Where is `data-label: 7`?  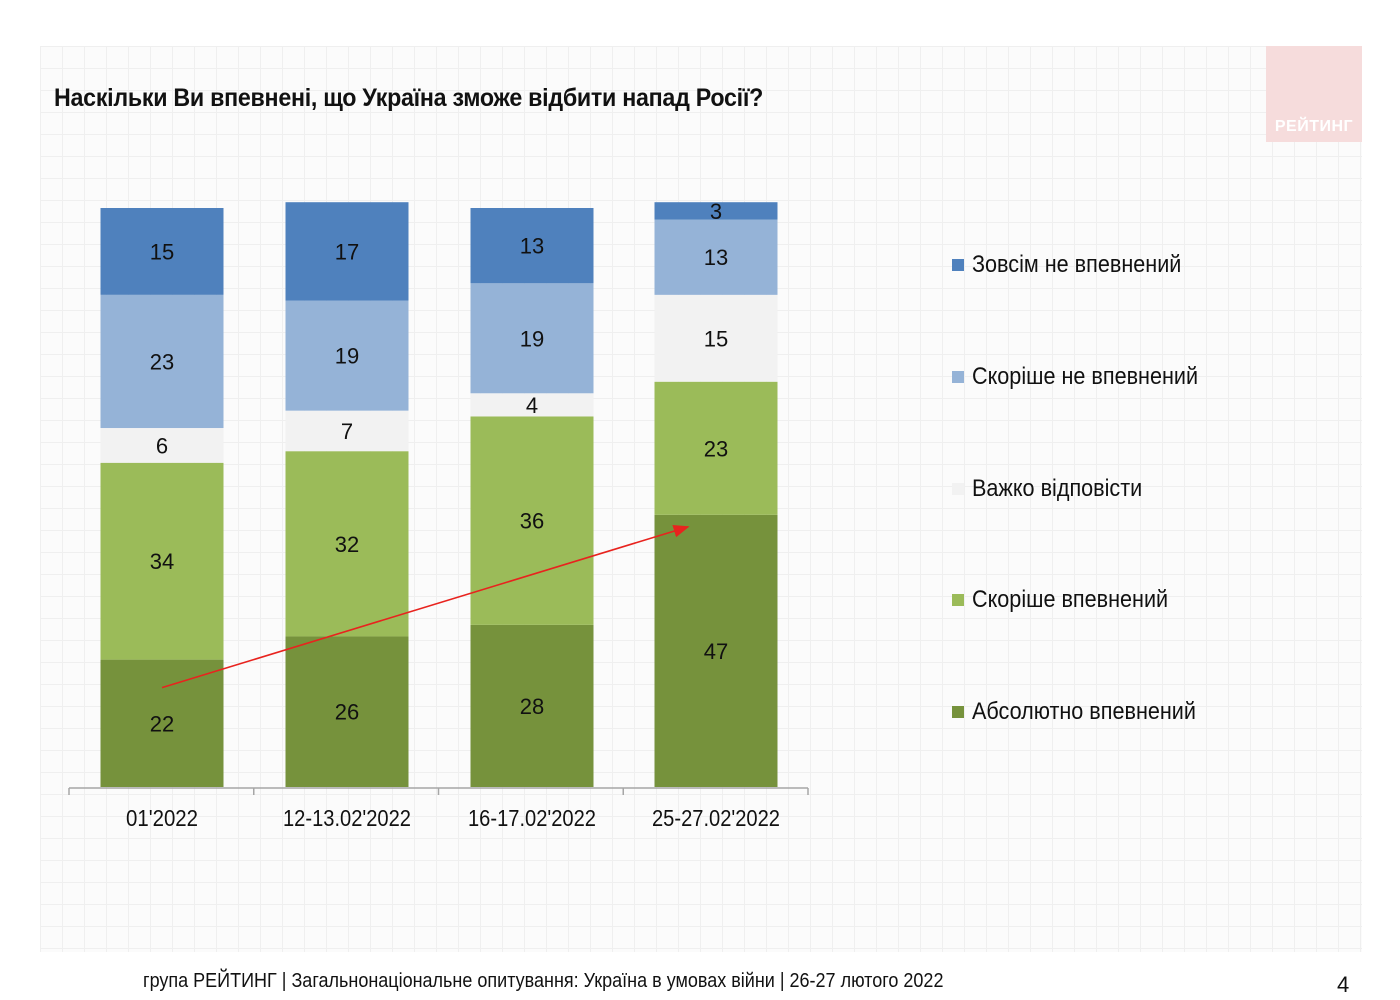
data-label: 7 is located at coordinates (347, 431).